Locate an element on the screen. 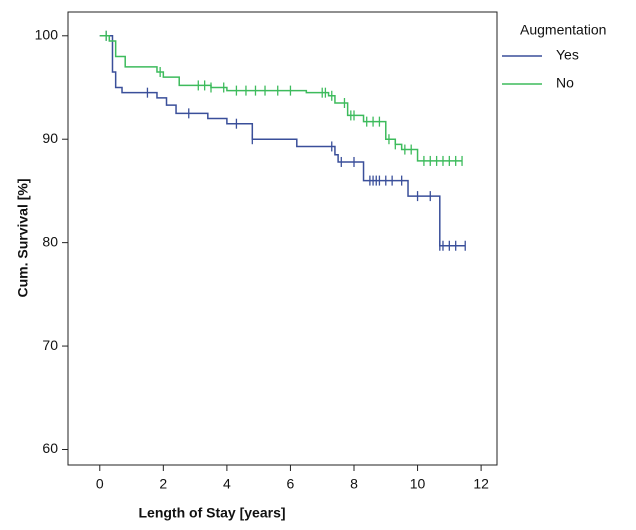 The width and height of the screenshot is (636, 530). x-tick-label: 10 is located at coordinates (418, 484).